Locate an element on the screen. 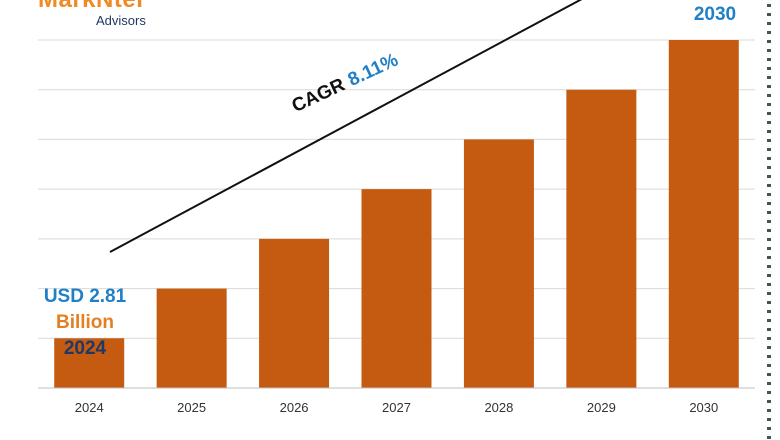  x-tick-2026: 2026 is located at coordinates (294, 407).